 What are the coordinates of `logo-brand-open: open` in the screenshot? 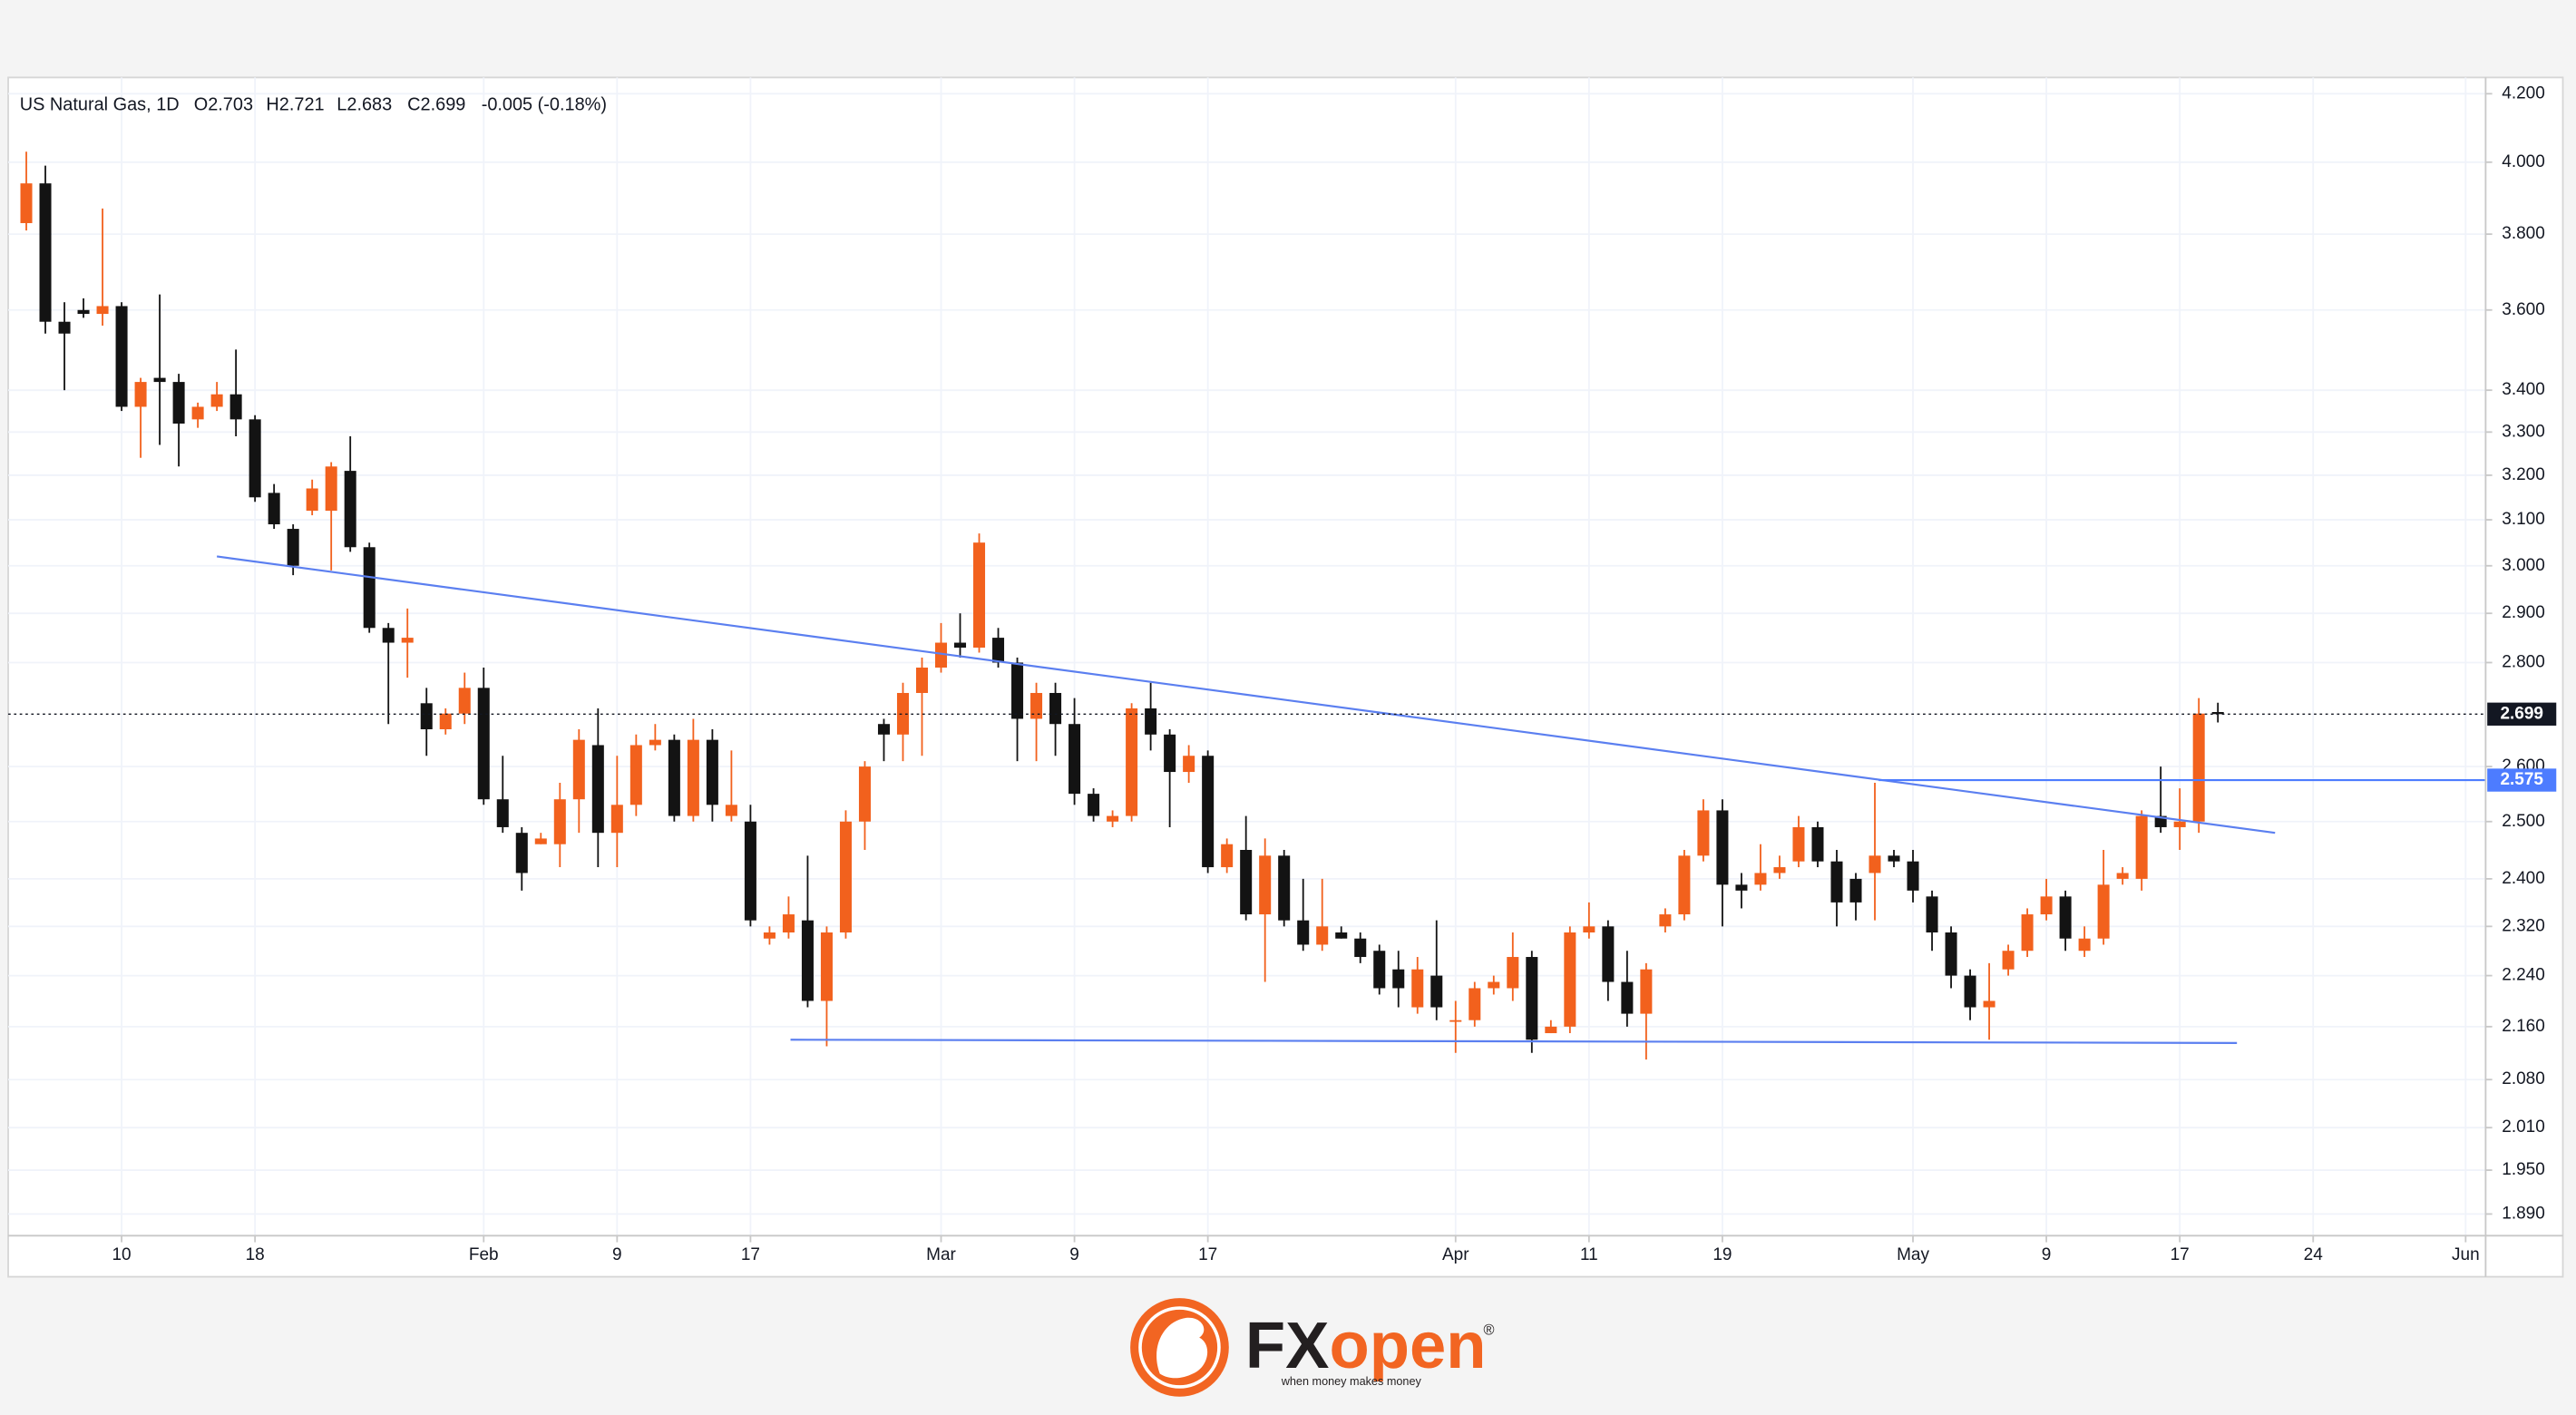 It's located at (1407, 1345).